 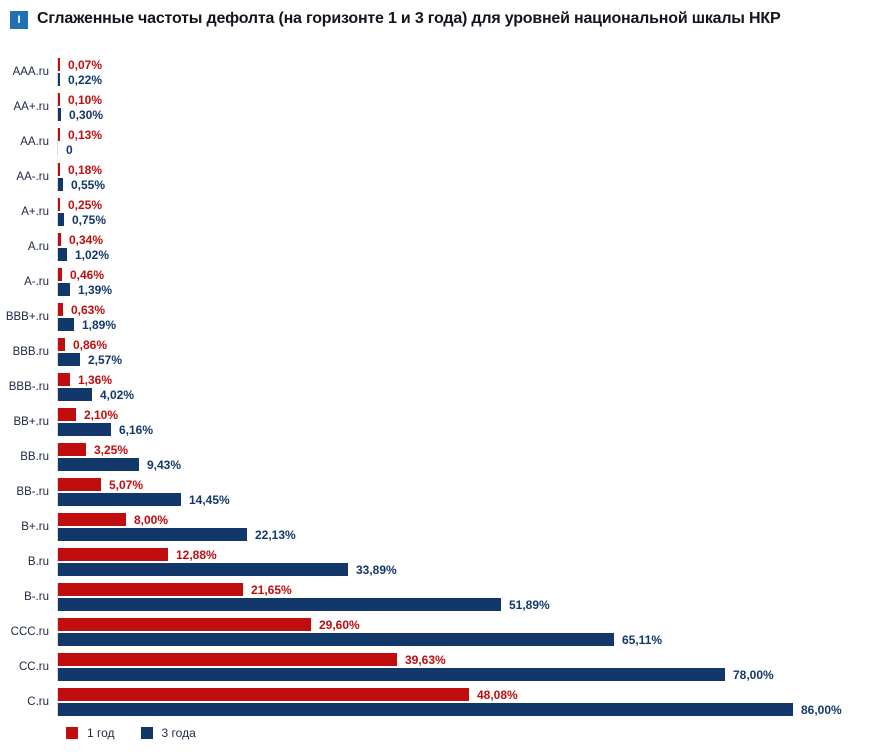 I want to click on value-label: 0,34%, so click(x=86, y=239).